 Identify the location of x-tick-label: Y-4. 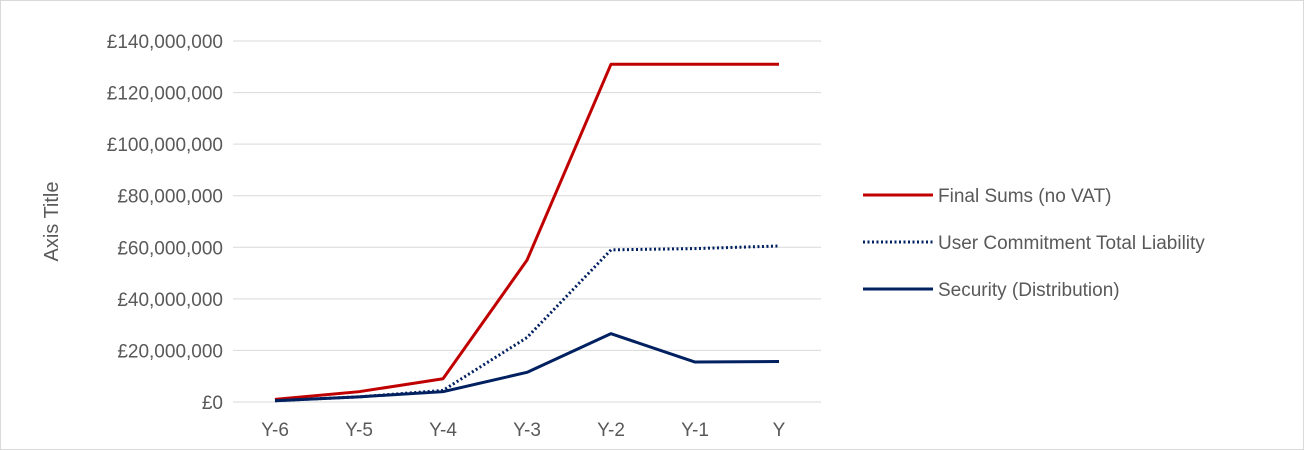
(443, 430).